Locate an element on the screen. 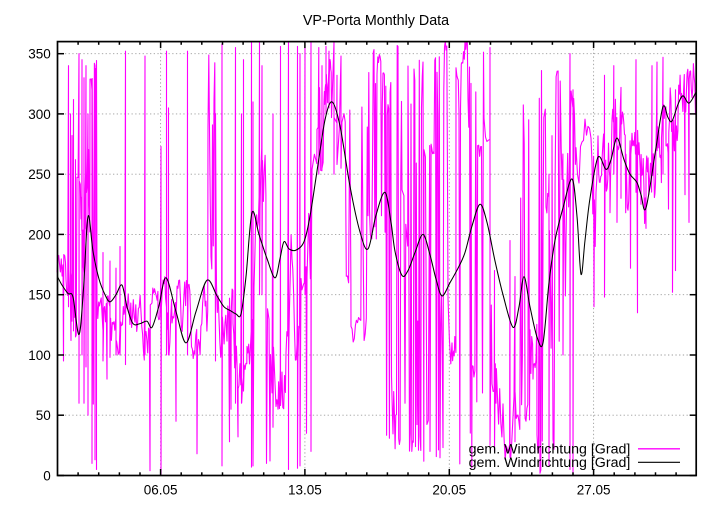  svg-text: 13.05 is located at coordinates (305, 489).